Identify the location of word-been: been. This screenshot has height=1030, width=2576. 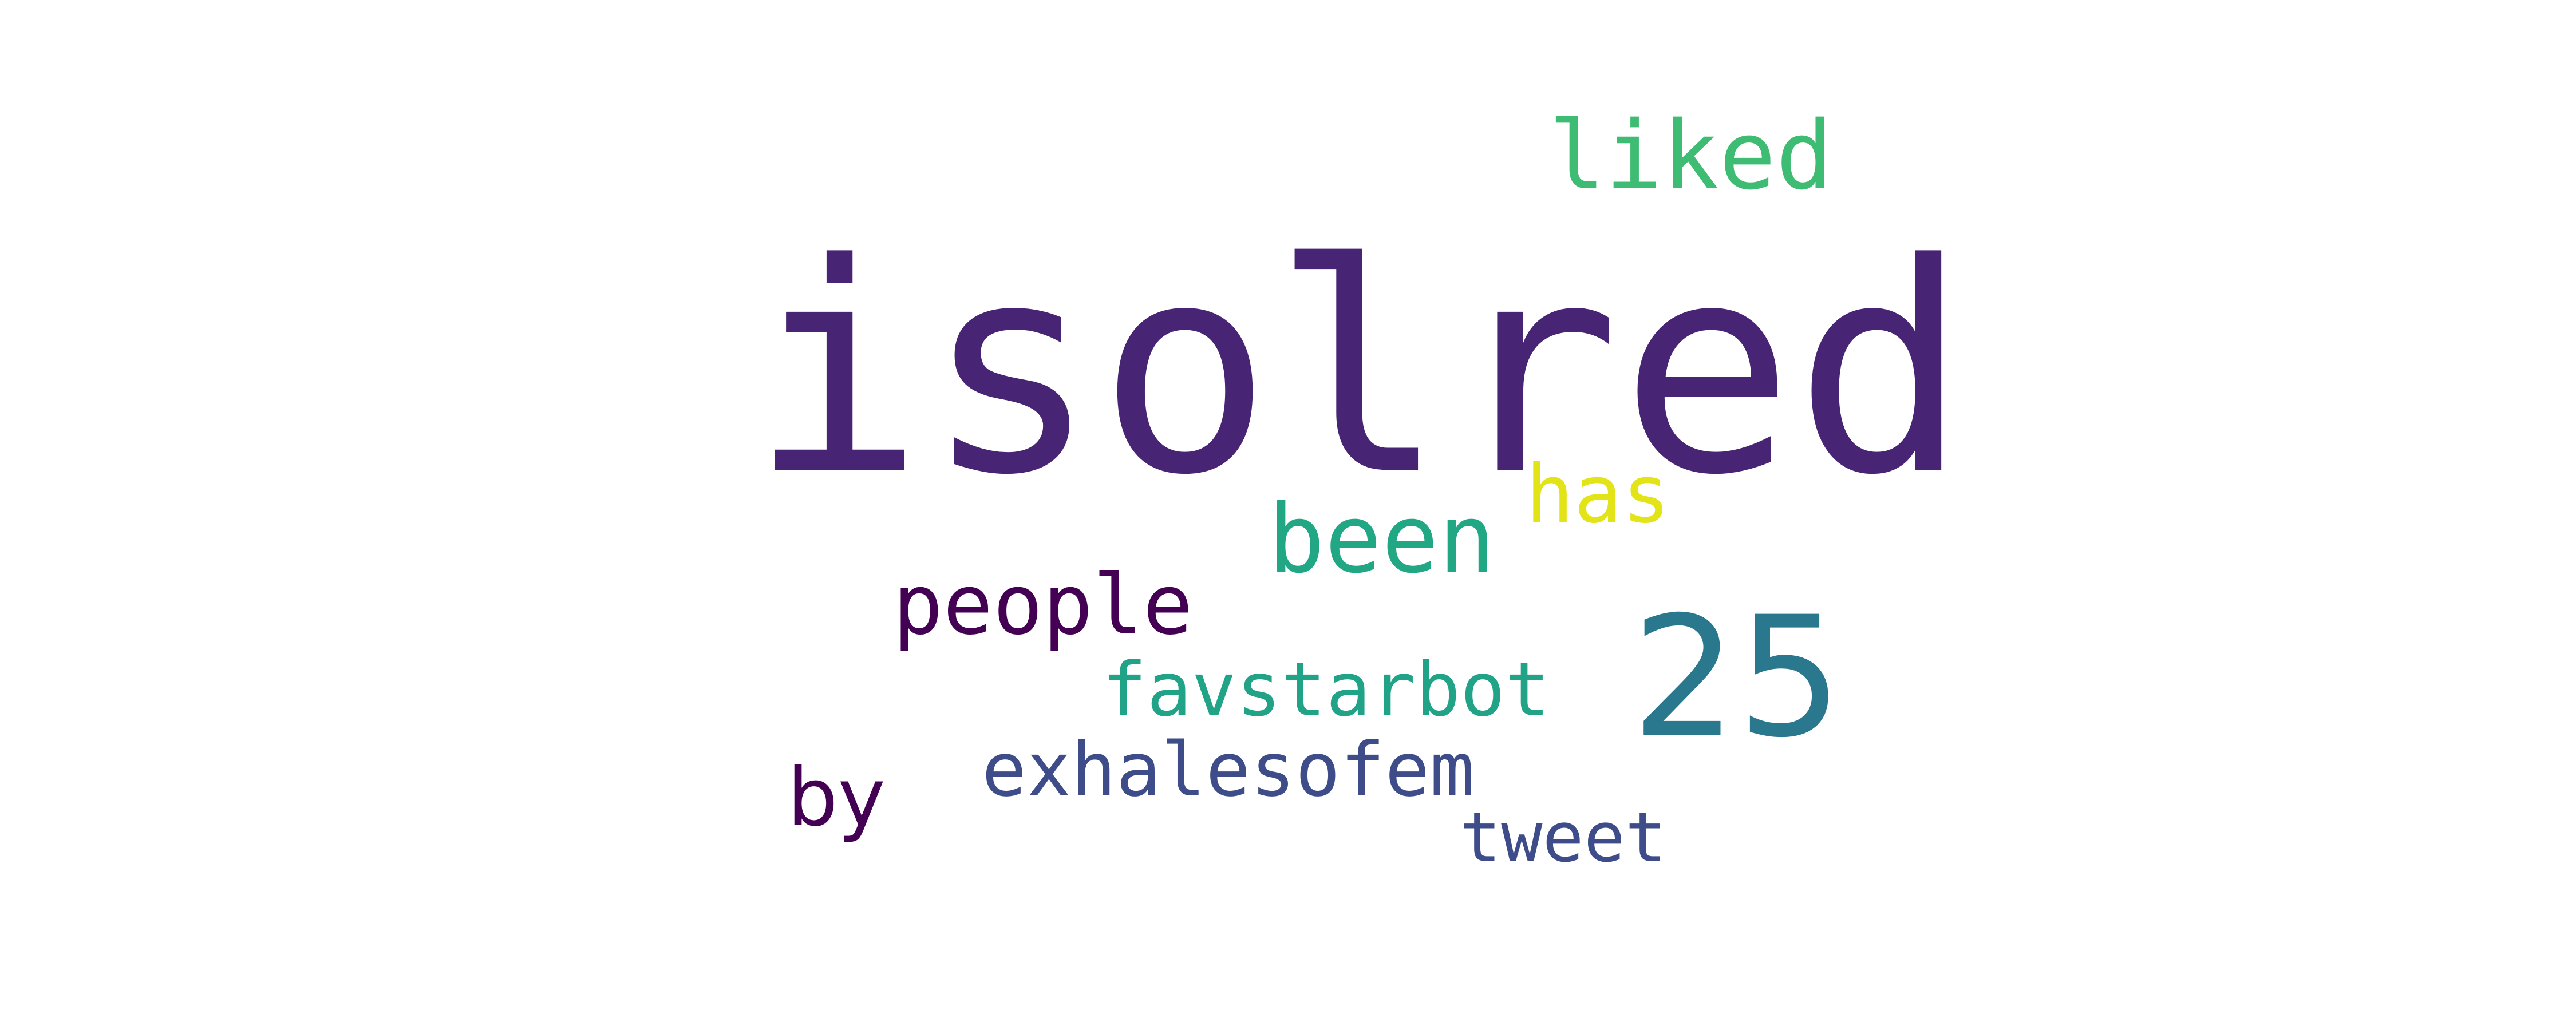
(1382, 539).